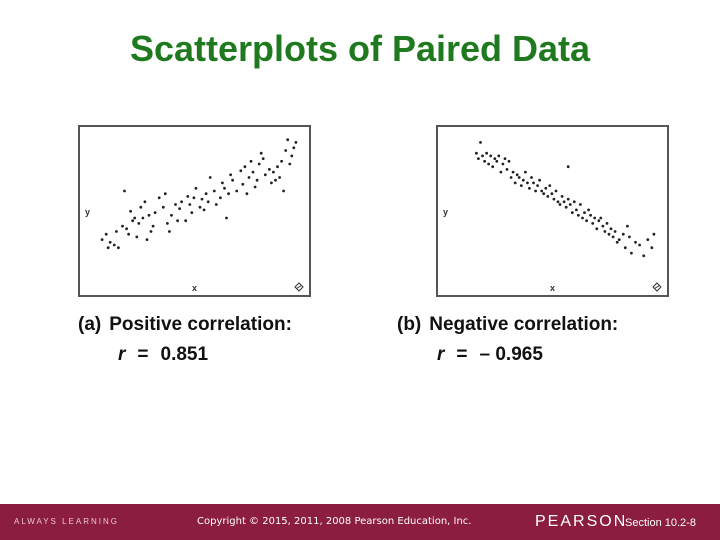  What do you see at coordinates (462, 354) in the screenshot?
I see `r-negative-equals: =` at bounding box center [462, 354].